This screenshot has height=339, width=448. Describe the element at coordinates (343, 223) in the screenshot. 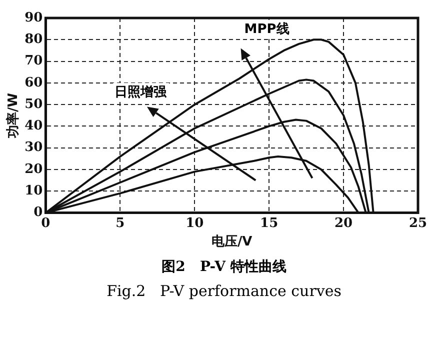

I see `x-tick-label: 20` at that location.